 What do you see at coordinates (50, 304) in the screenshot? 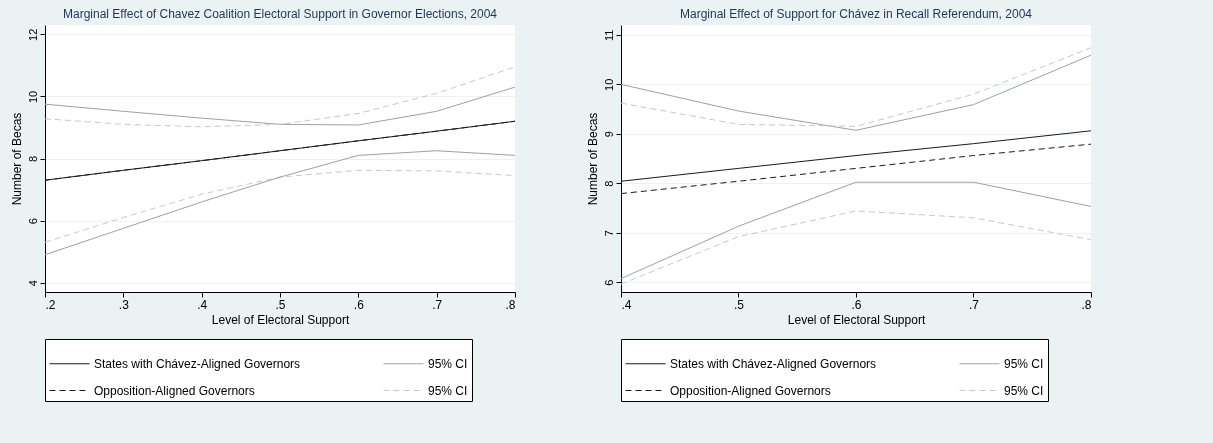
I see `x-tick-label: .2` at bounding box center [50, 304].